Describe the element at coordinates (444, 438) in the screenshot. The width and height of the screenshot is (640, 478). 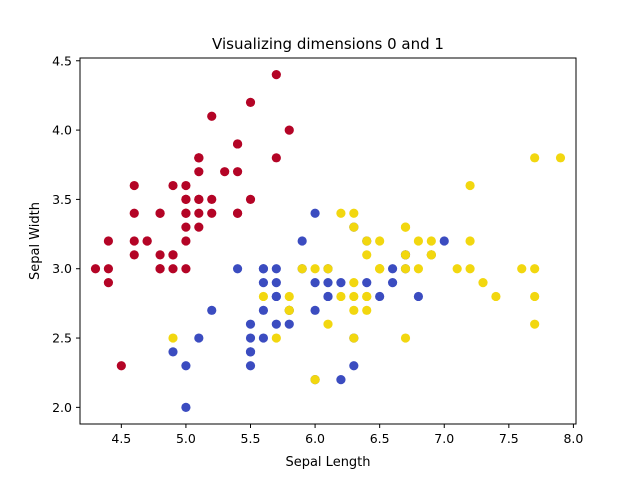
I see `x-tick-label: 7.0` at that location.